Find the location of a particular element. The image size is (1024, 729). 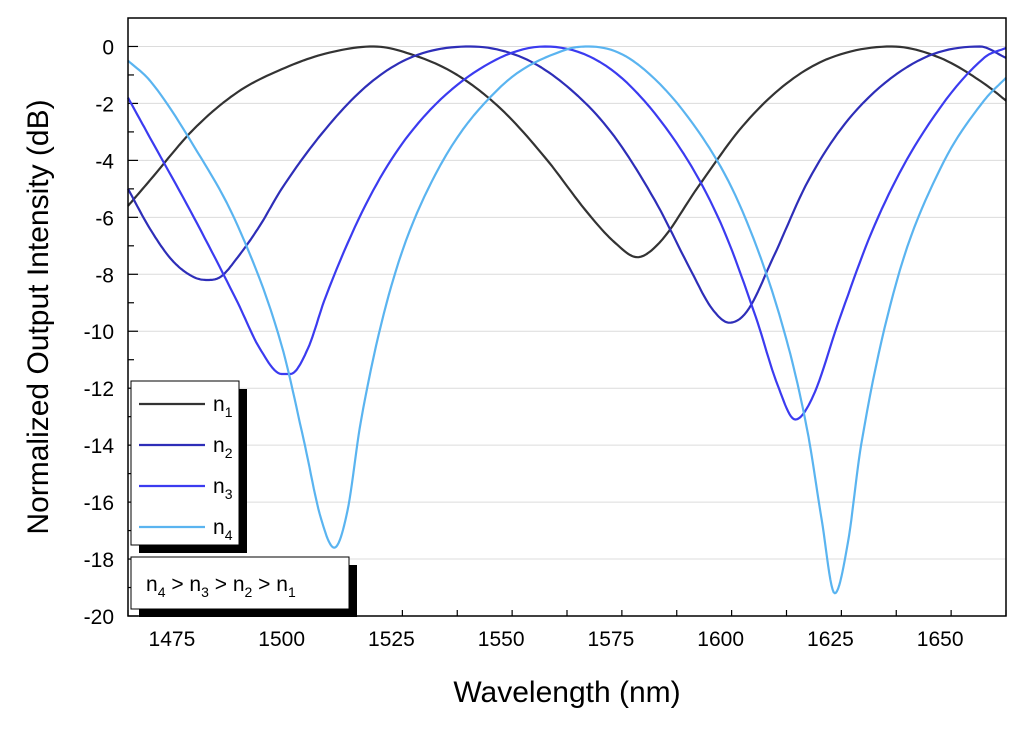

annotation-text: n4 > n3 > n2 > n1 is located at coordinates (221, 586).